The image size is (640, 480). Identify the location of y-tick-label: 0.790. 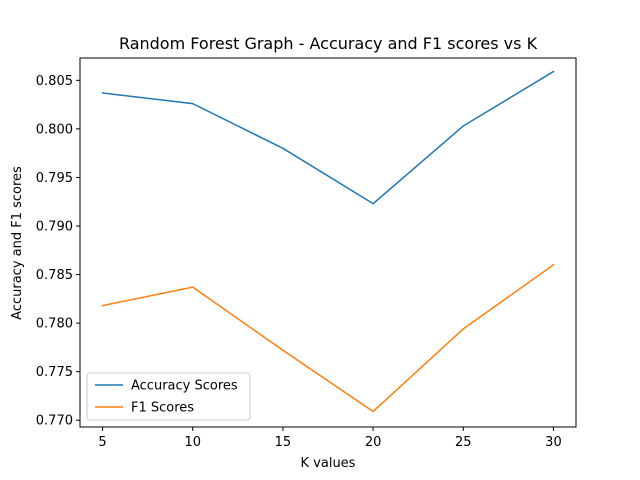
(54, 226).